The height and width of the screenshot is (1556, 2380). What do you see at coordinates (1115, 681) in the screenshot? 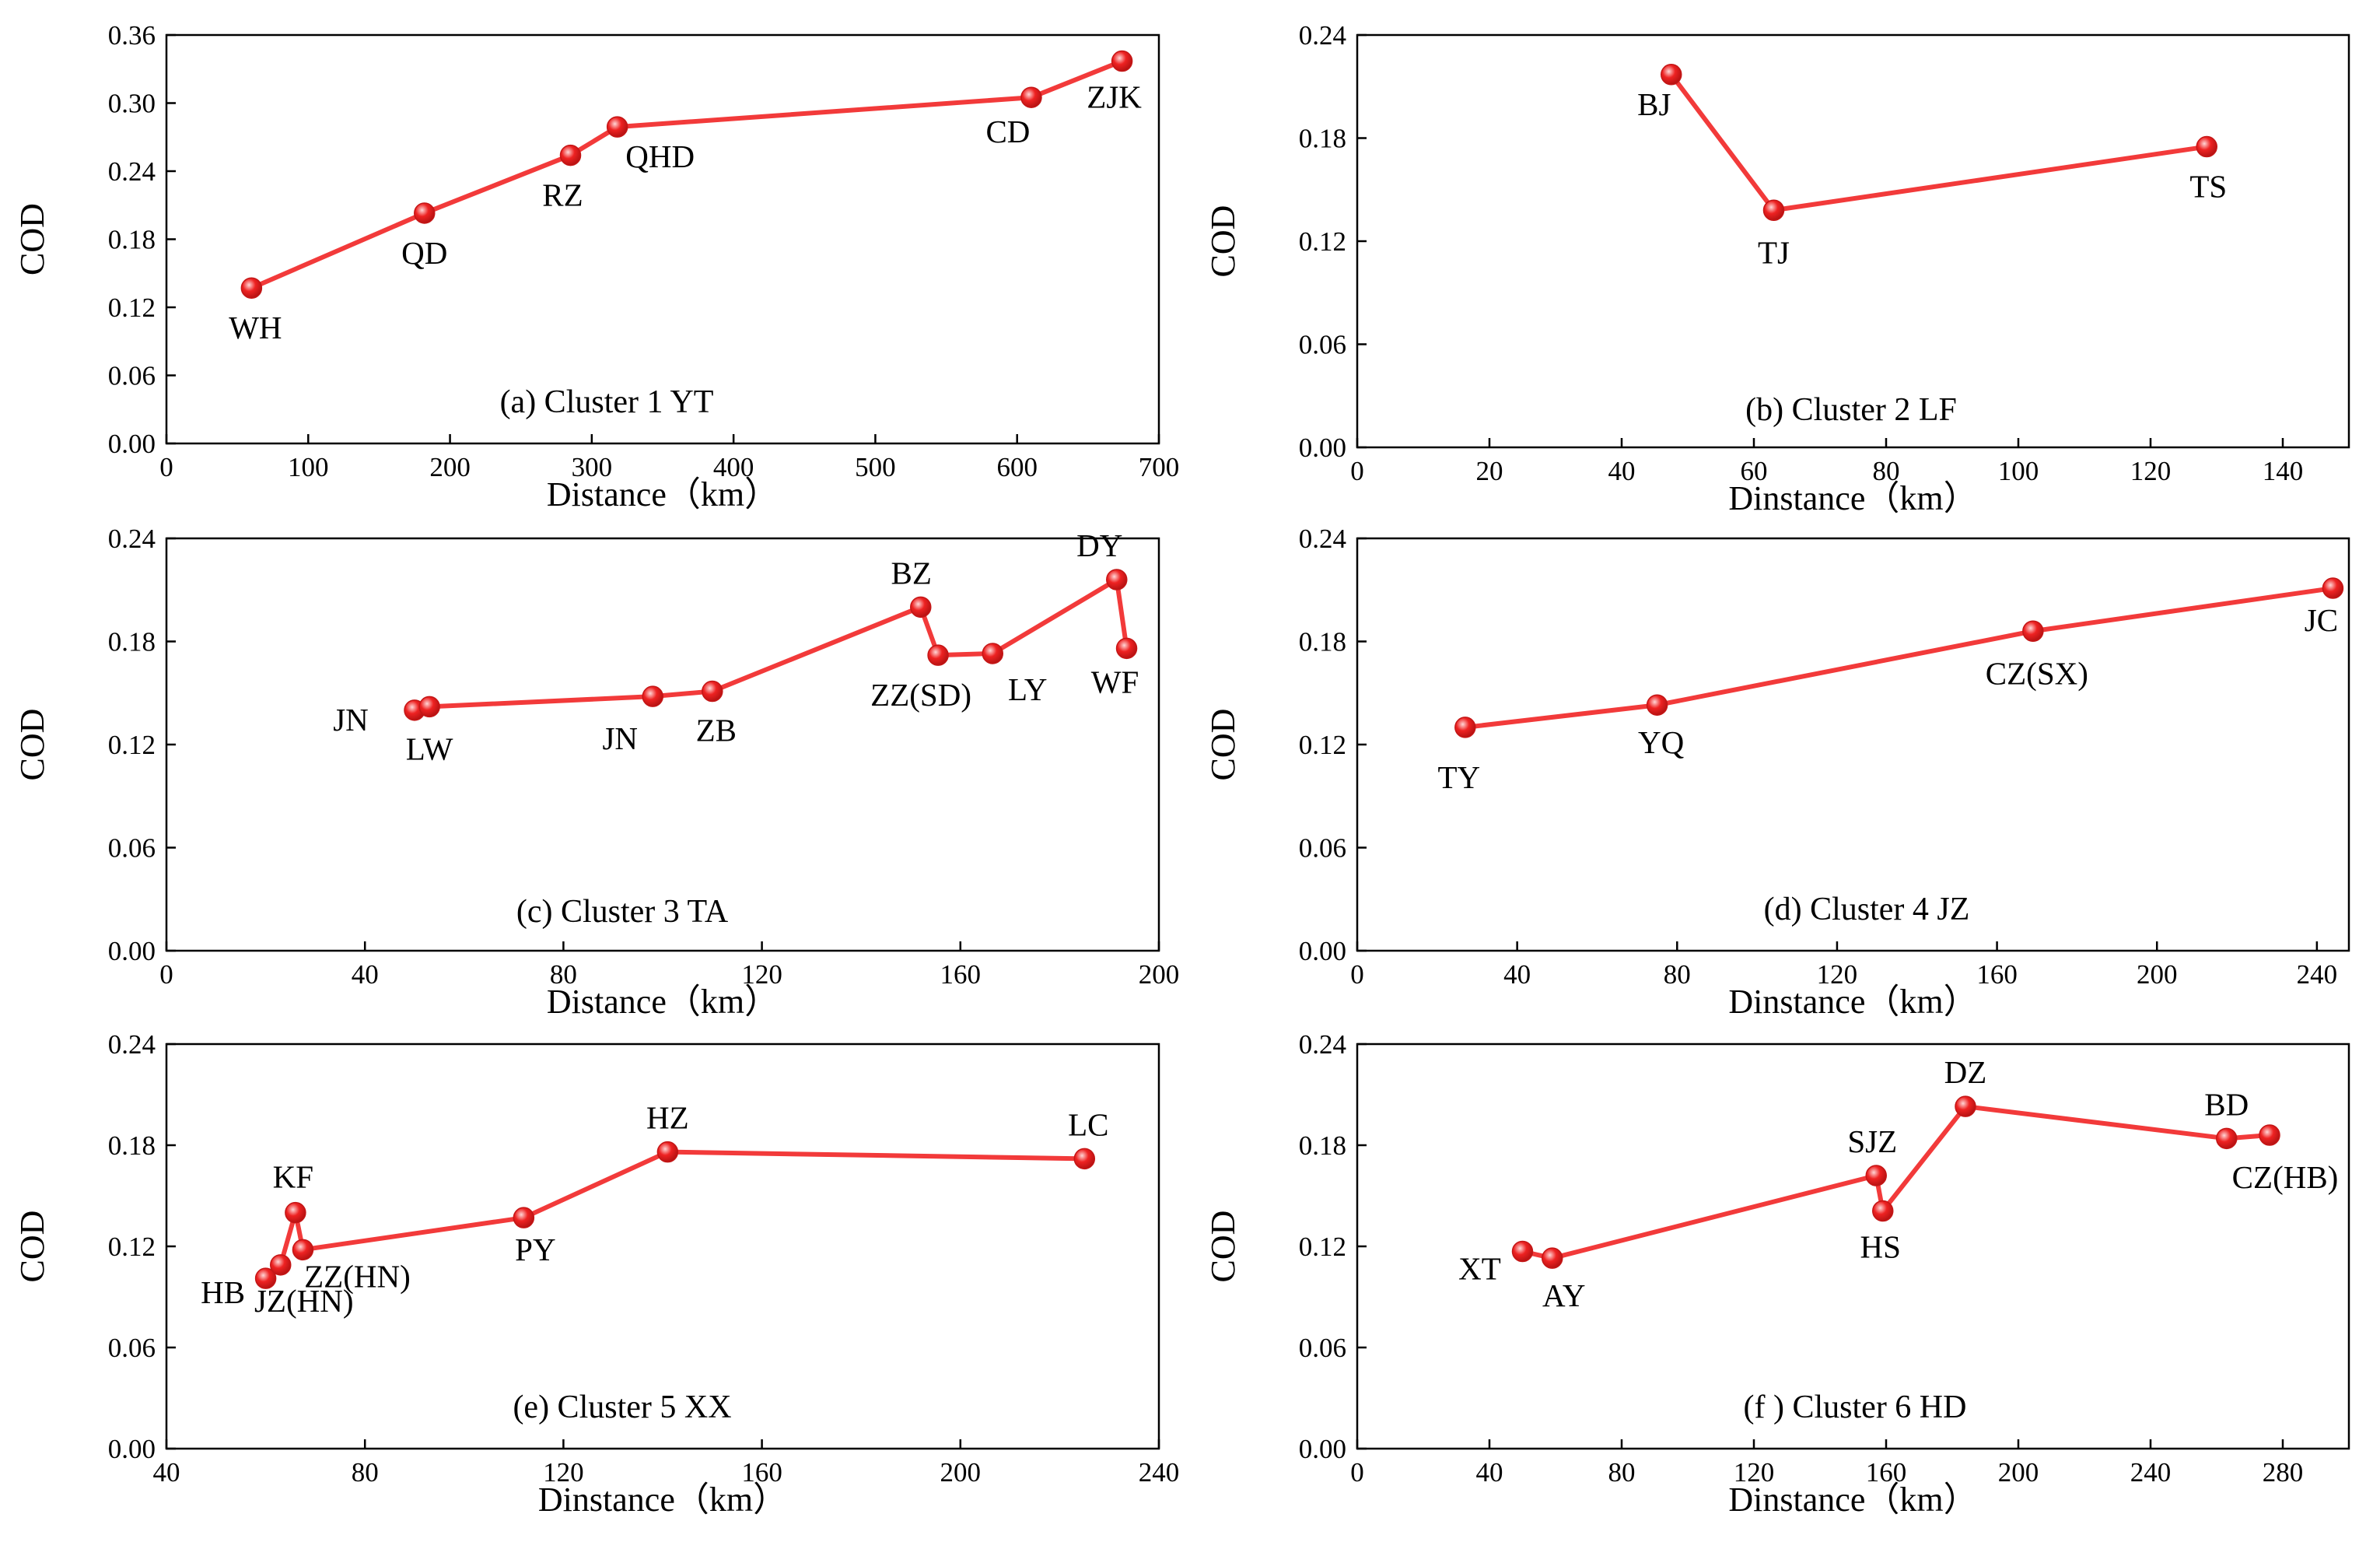
I see `point-label: WF` at bounding box center [1115, 681].